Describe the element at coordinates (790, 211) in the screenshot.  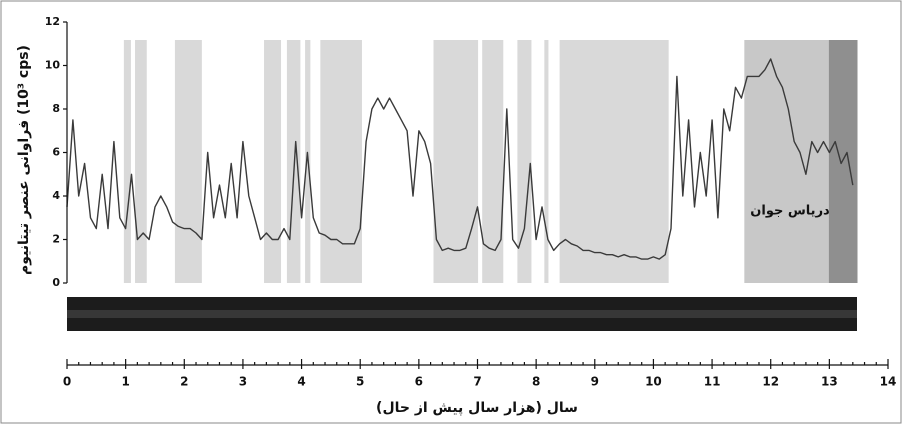
I see `annotation: درياس جوان` at that location.